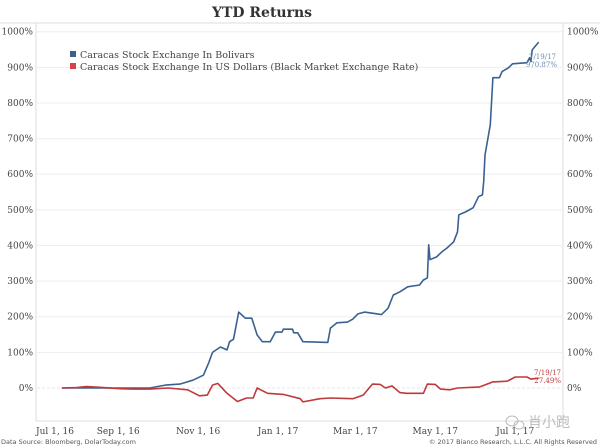  I want to click on x-tick-label: Jul 1, 17, so click(514, 432).